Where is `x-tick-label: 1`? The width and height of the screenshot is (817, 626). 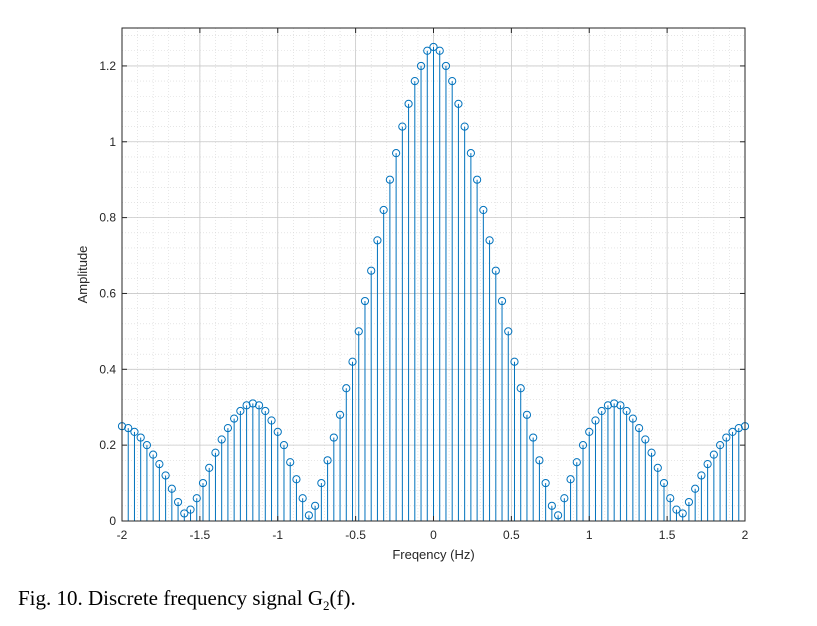 x-tick-label: 1 is located at coordinates (589, 535).